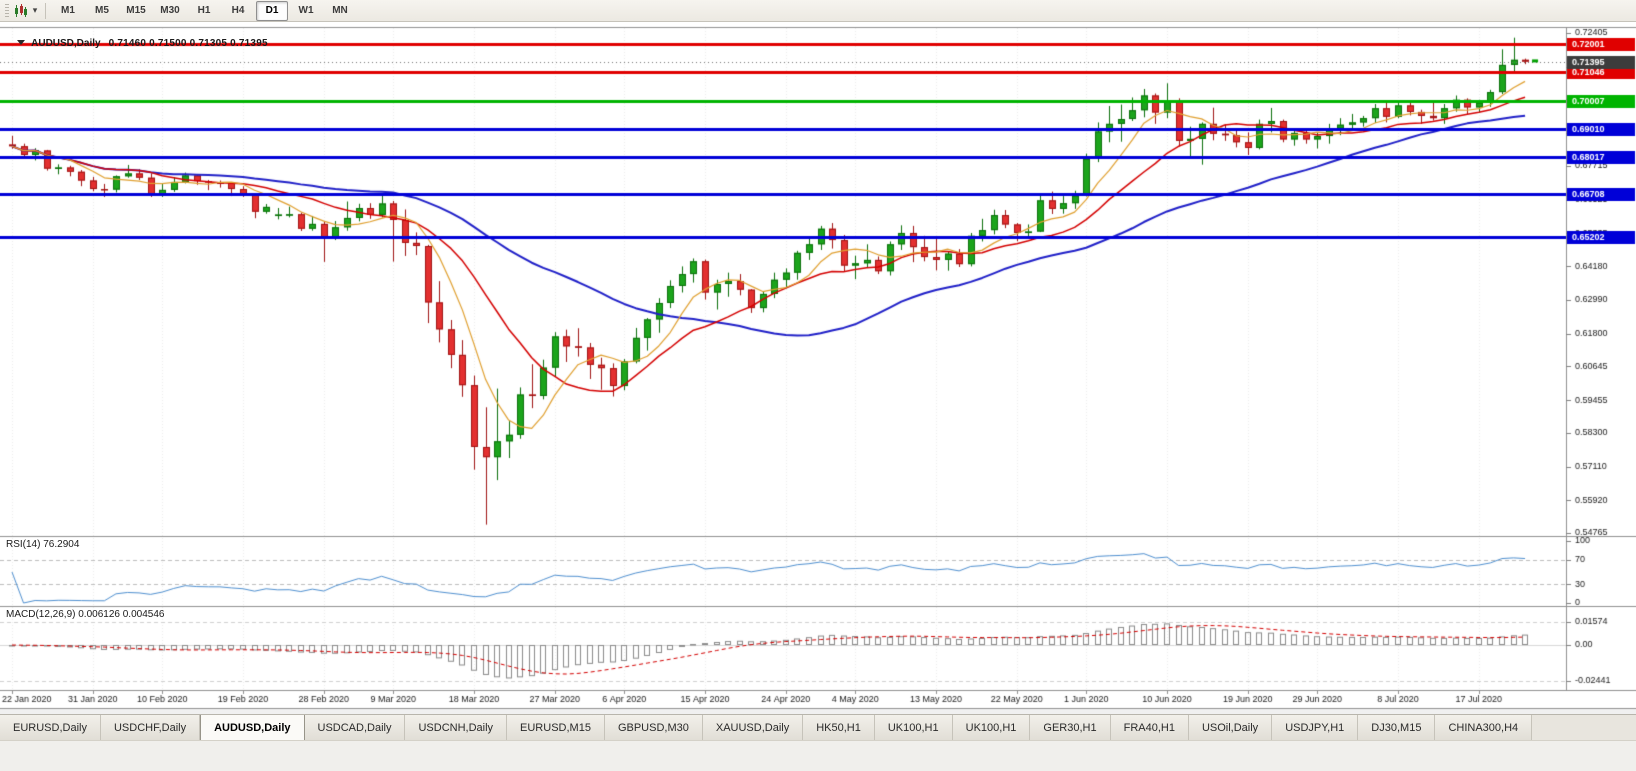  Describe the element at coordinates (1315, 727) in the screenshot. I see `chart-tab-usdjpy-h1: USDJPY,H1` at that location.